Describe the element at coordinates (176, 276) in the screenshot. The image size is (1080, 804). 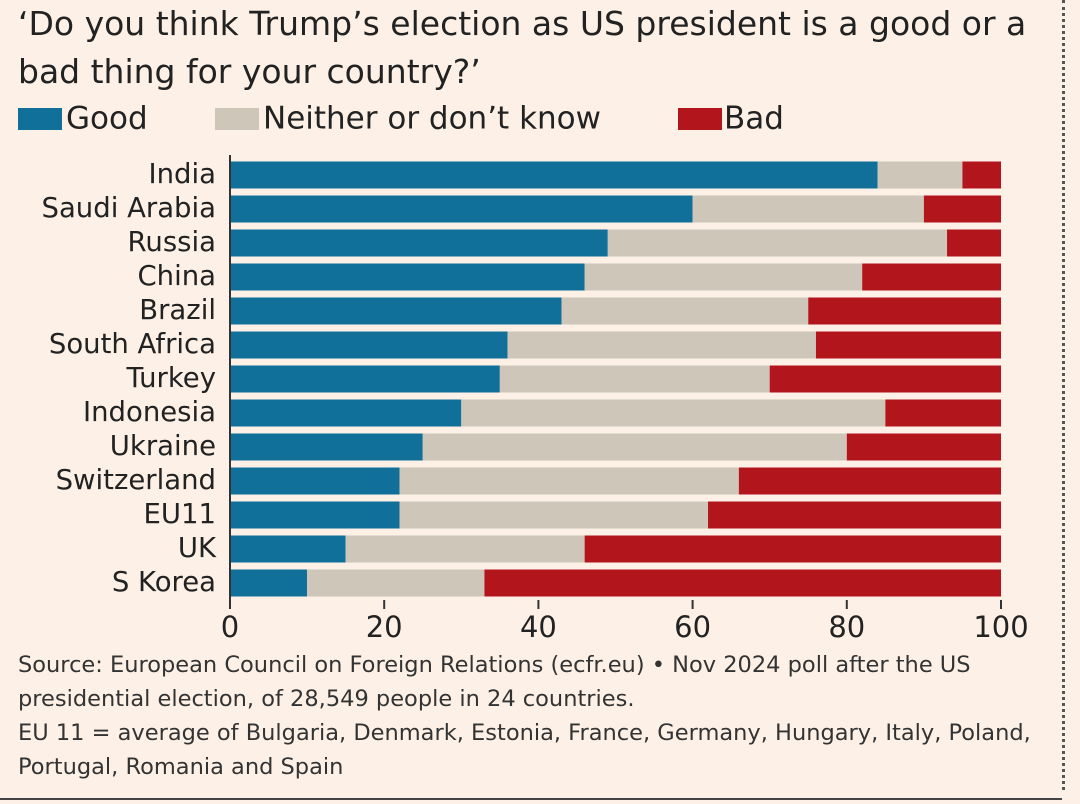
I see `y-tick-label: China` at that location.